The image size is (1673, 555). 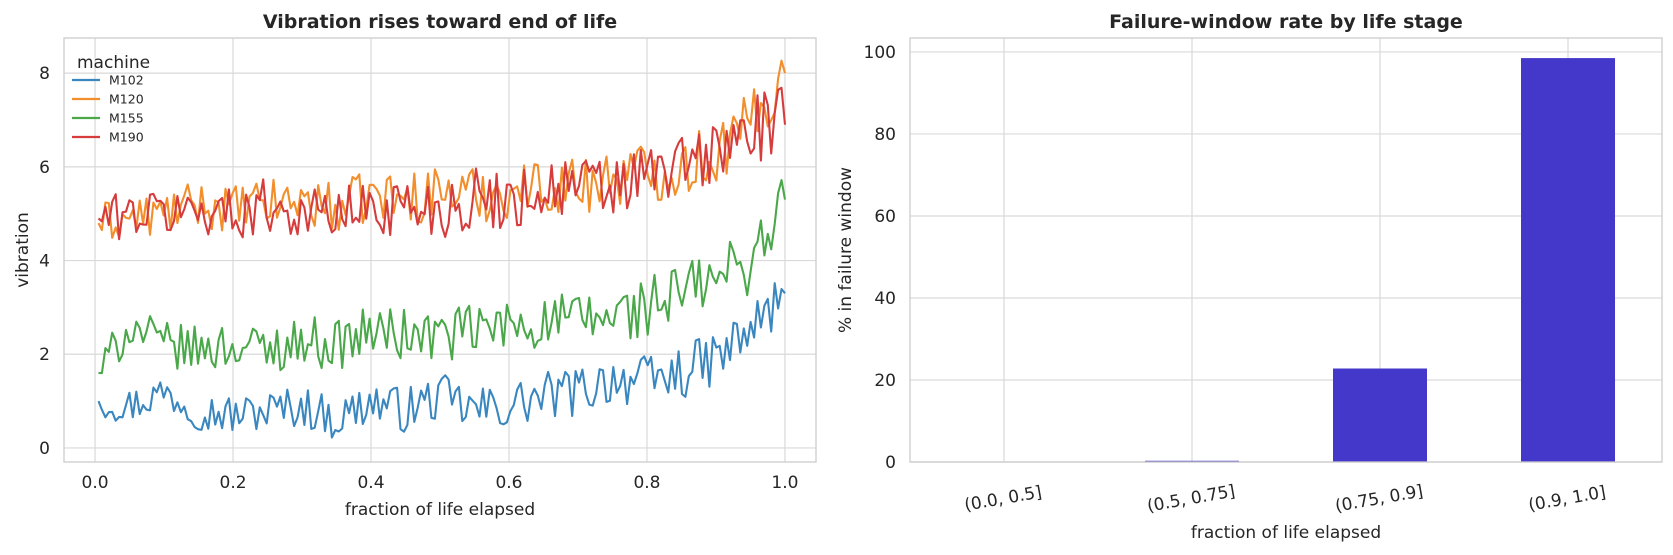 I want to click on left-x-tick-label: 0.8, so click(x=646, y=483).